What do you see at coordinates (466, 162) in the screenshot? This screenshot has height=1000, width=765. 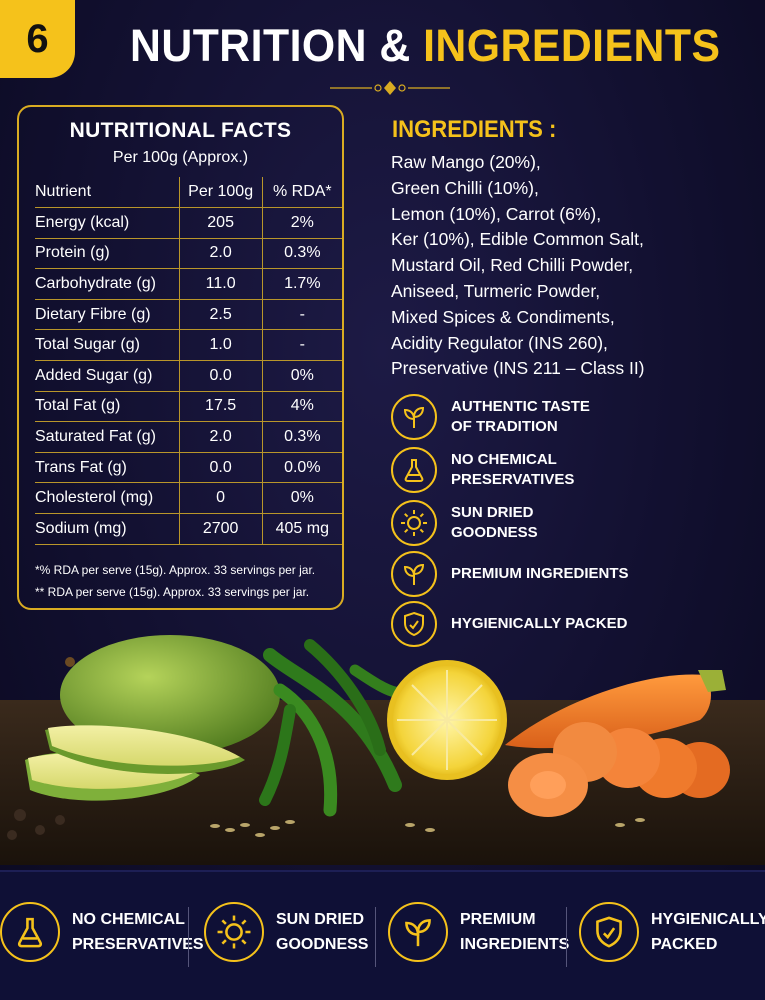 I see `ingredient-line: Raw Mango (20%),` at bounding box center [466, 162].